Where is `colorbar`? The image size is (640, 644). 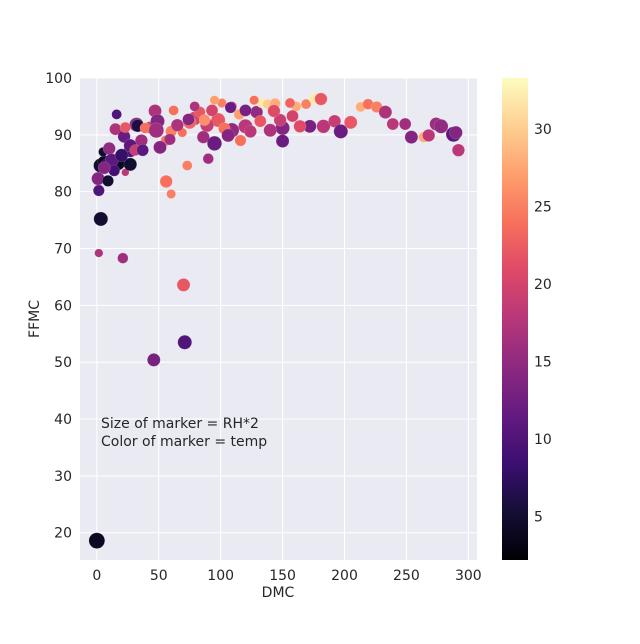
colorbar is located at coordinates (515, 319).